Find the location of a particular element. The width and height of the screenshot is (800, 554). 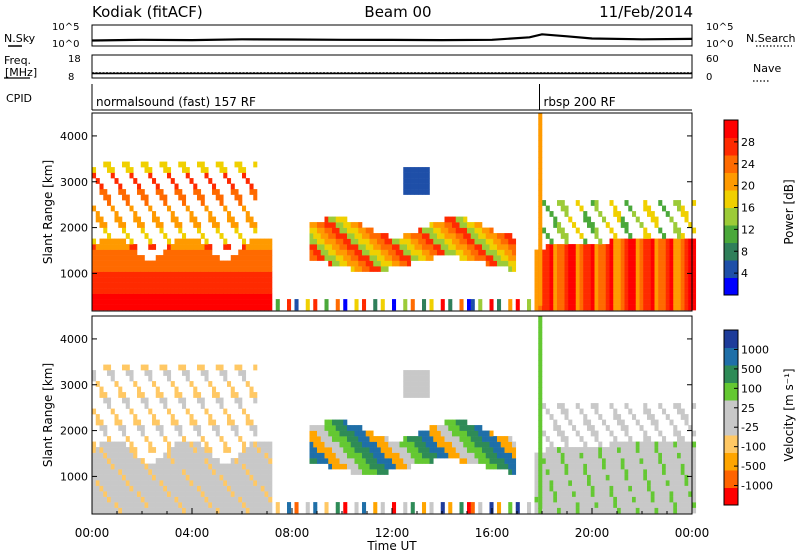

colorbar-tick-label: 25 is located at coordinates (748, 408).